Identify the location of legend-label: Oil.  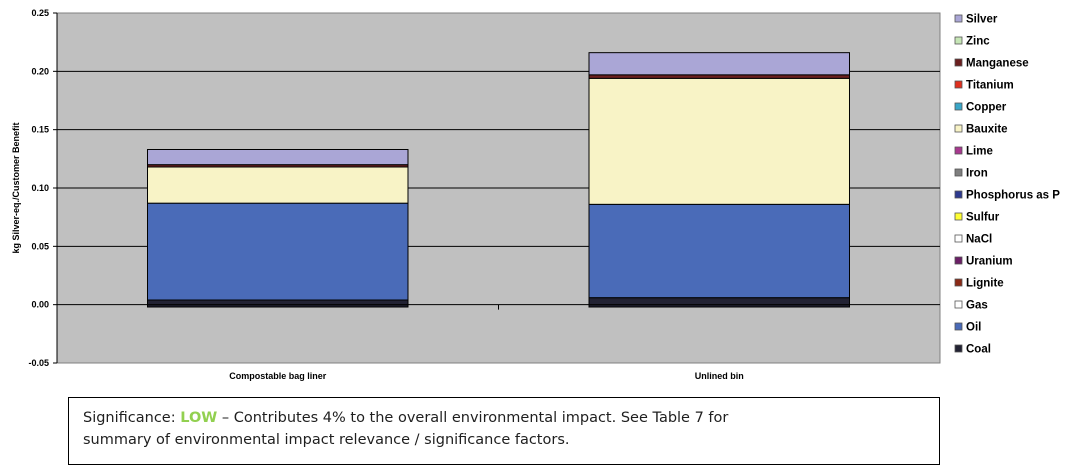
(973, 328).